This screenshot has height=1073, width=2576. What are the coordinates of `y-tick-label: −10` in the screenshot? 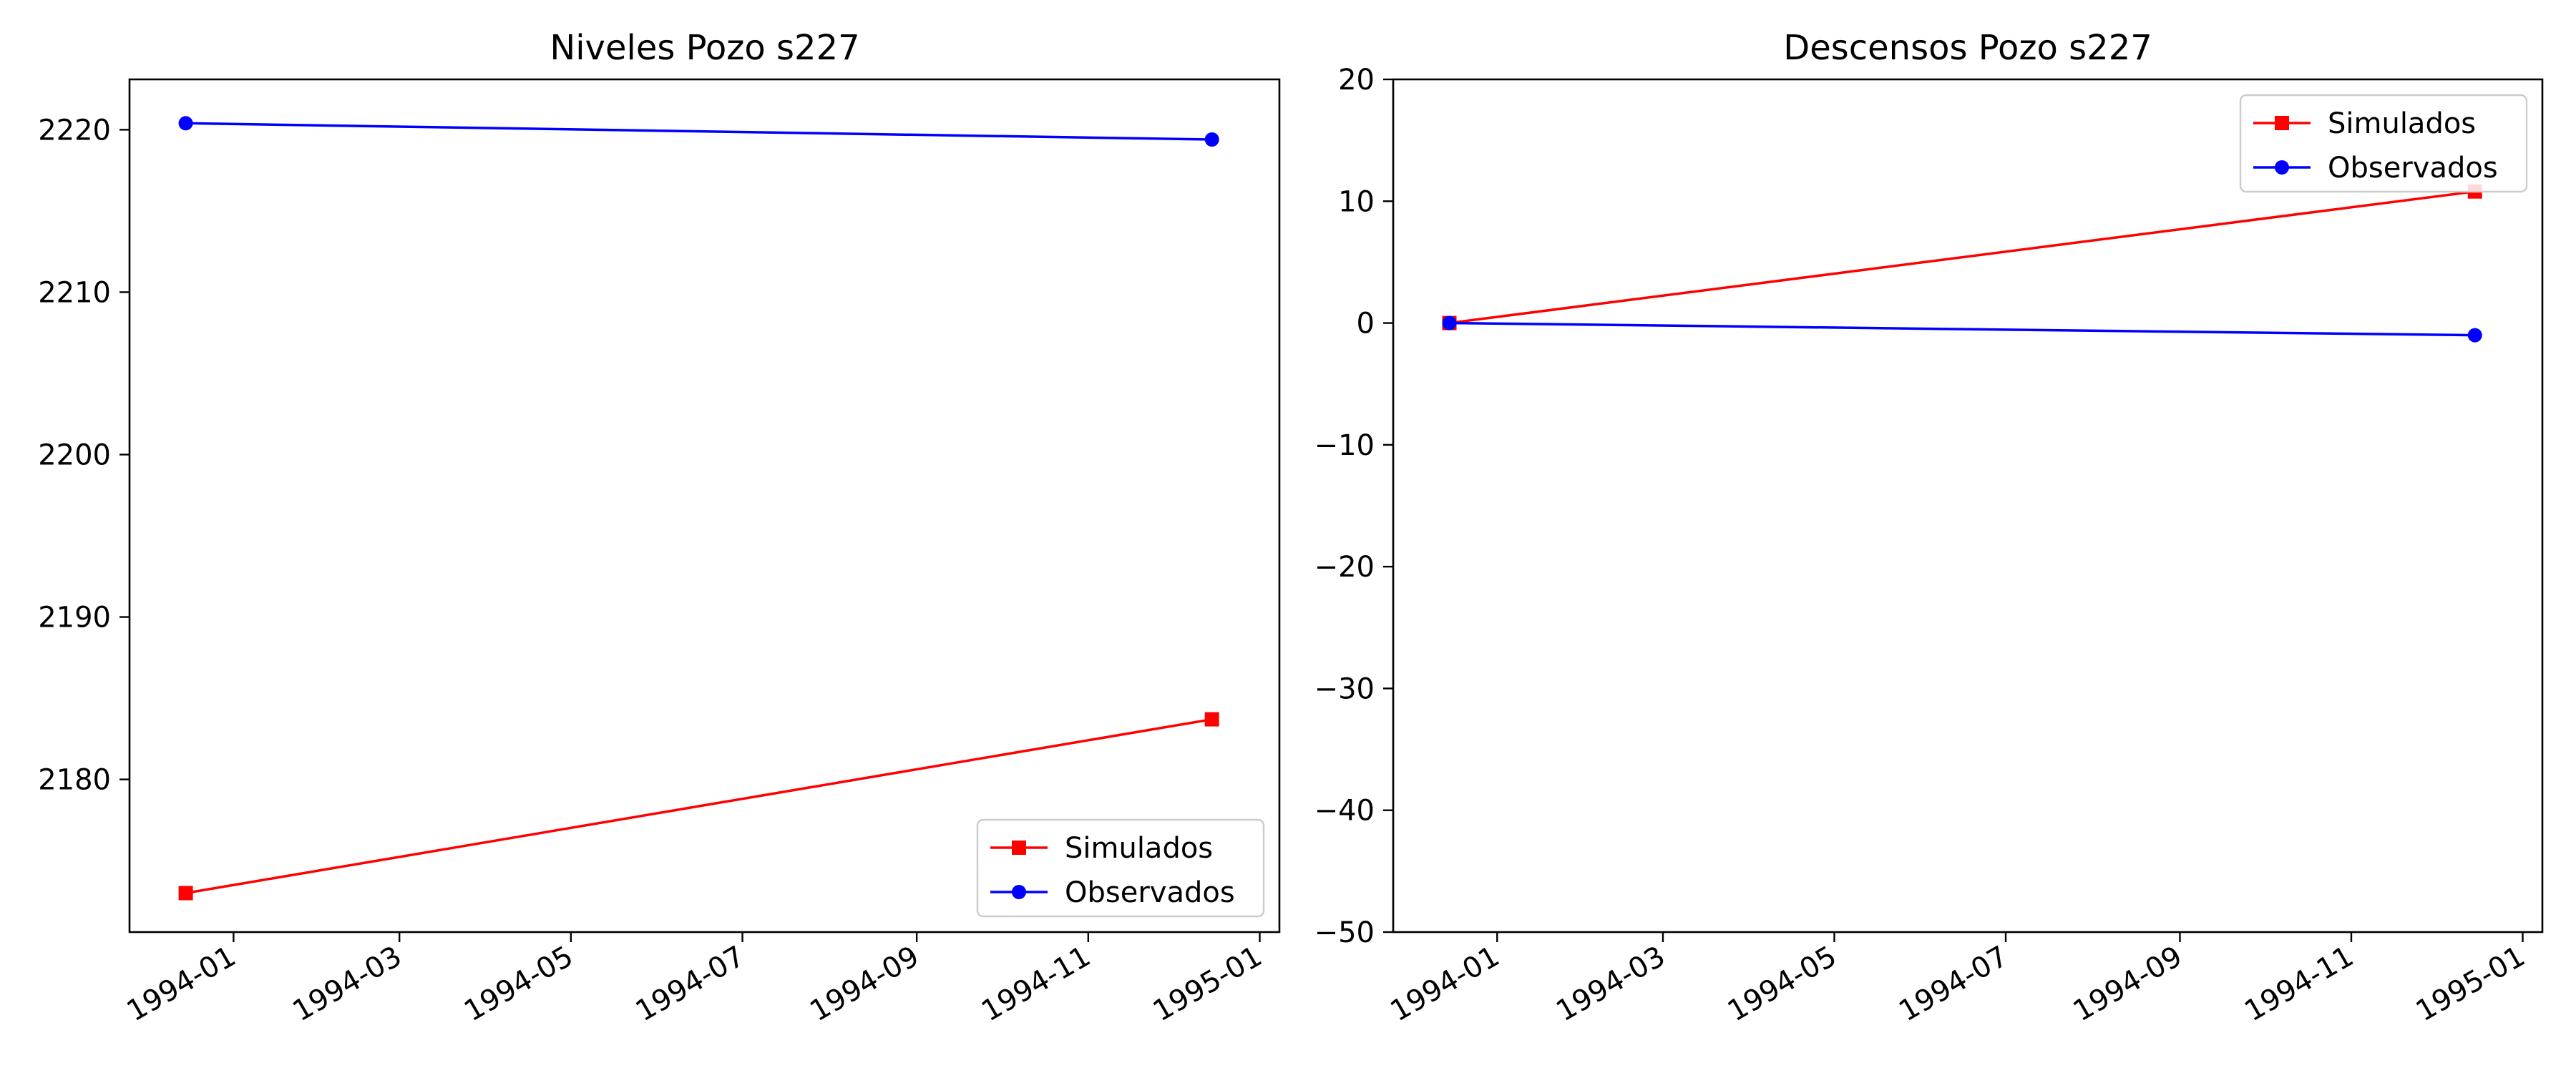 It's located at (1344, 446).